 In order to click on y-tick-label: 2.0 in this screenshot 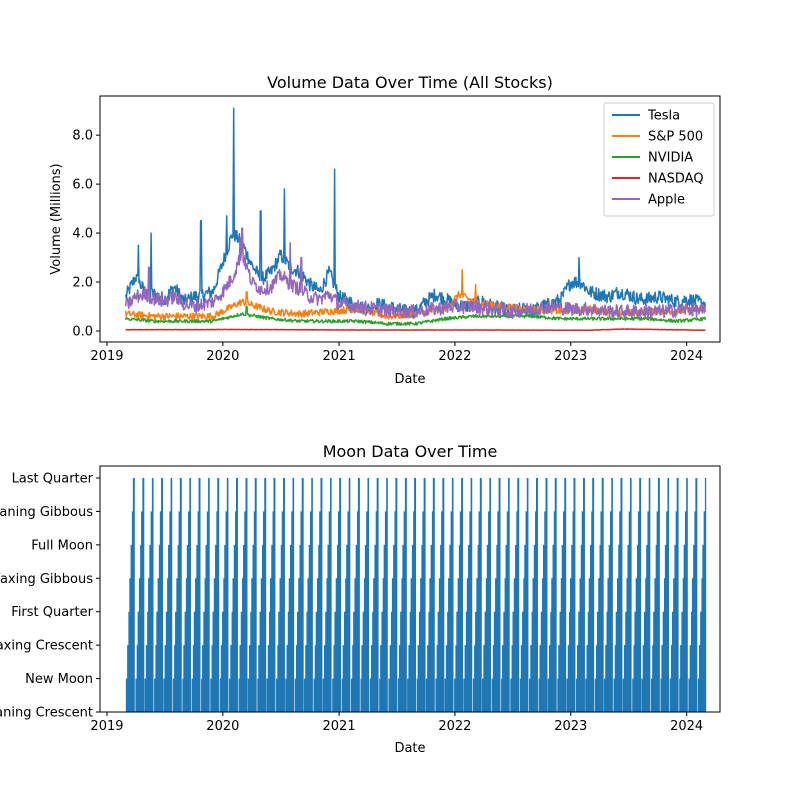, I will do `click(82, 283)`.